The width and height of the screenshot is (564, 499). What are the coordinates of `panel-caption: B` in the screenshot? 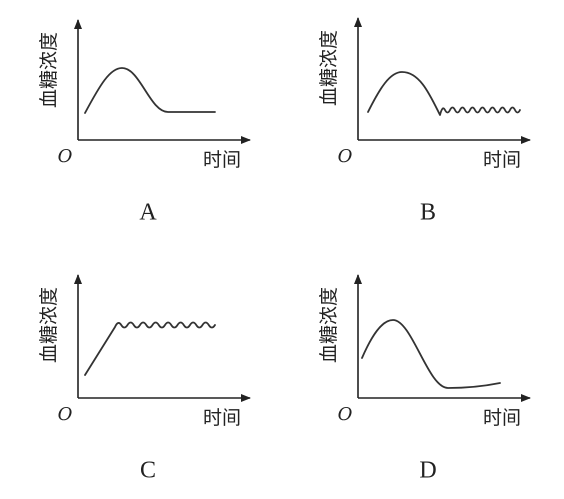 It's located at (428, 213).